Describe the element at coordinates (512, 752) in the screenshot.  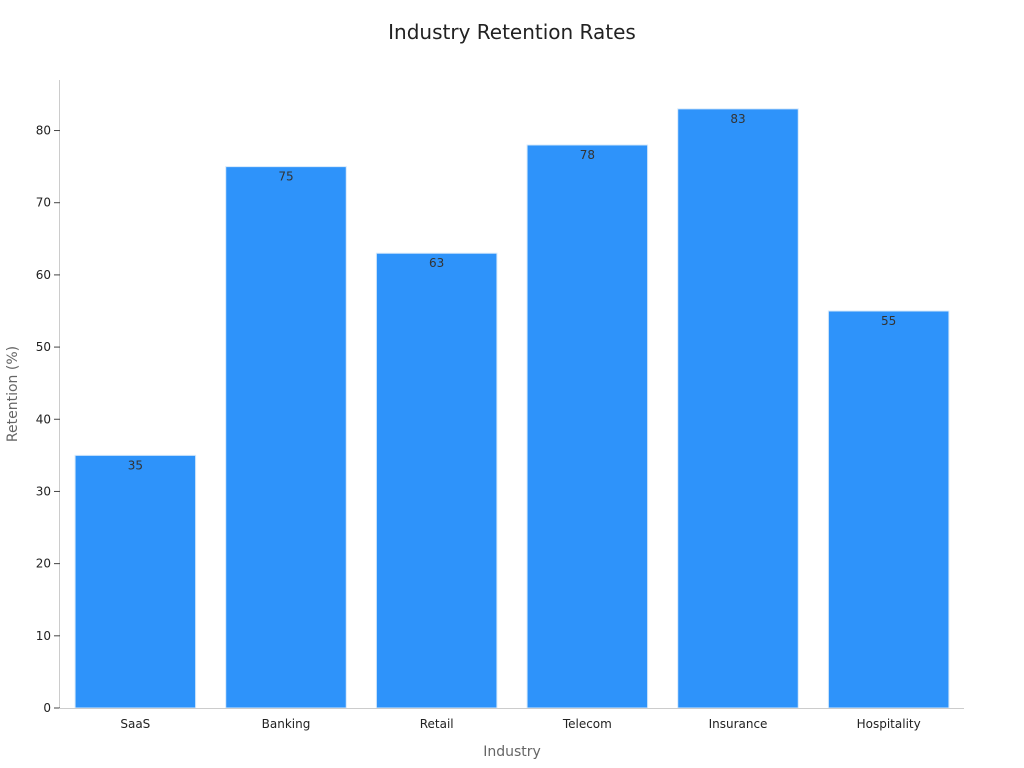
I see `x-axis-title: Industry` at that location.